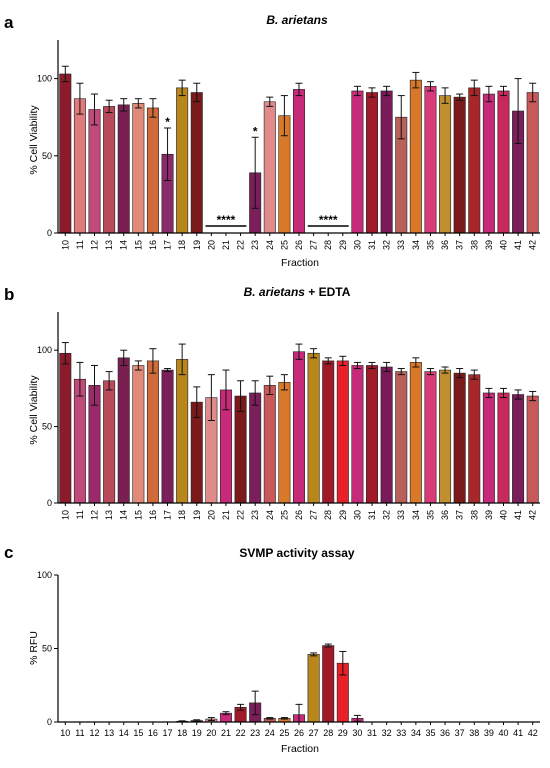  Describe the element at coordinates (533, 515) in the screenshot. I see `xtick-label-b-42: 42` at that location.